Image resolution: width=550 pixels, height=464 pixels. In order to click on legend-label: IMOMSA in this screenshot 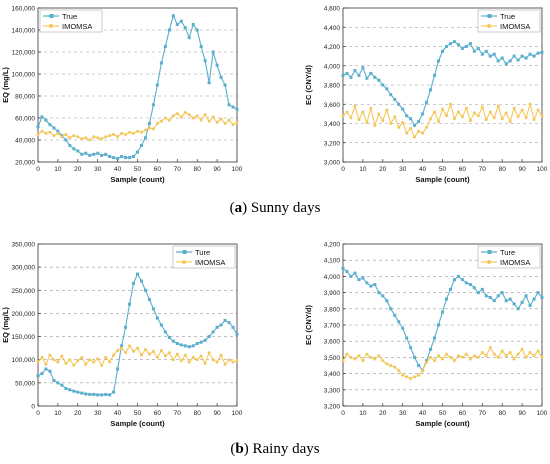, I will do `click(77, 26)`.